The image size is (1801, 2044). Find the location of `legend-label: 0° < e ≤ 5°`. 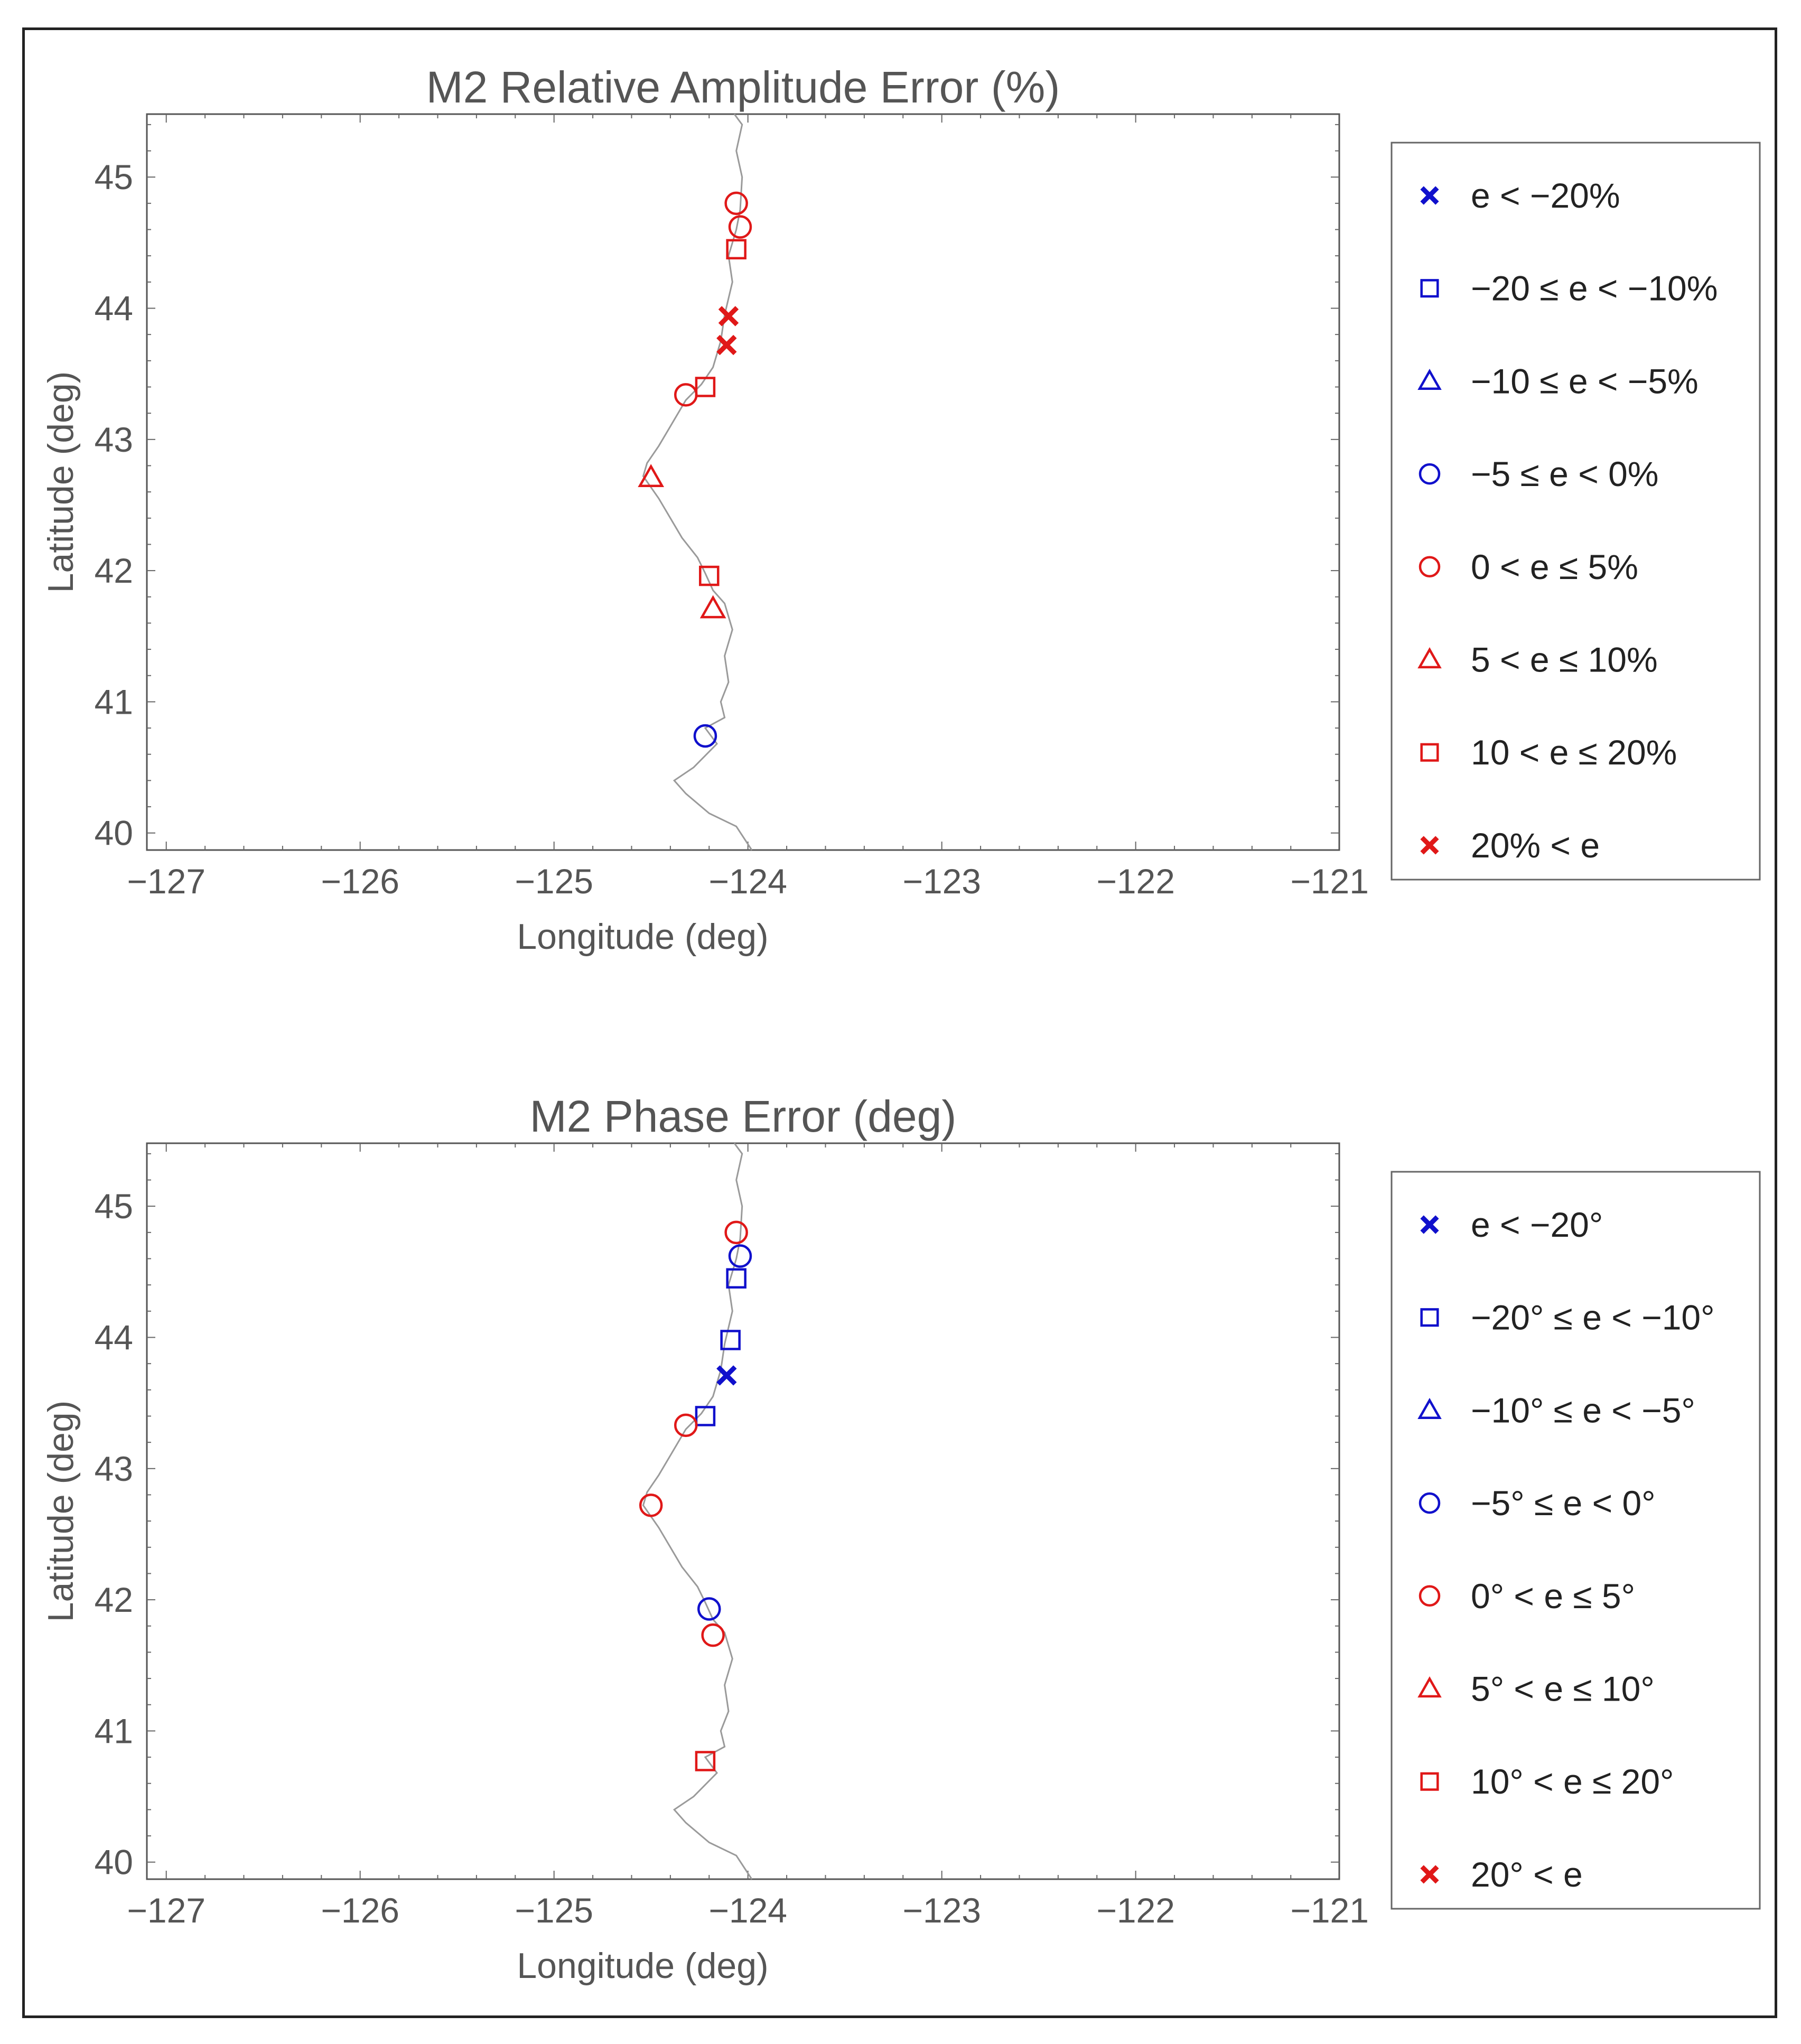

legend-label: 0° < e ≤ 5° is located at coordinates (1553, 1596).